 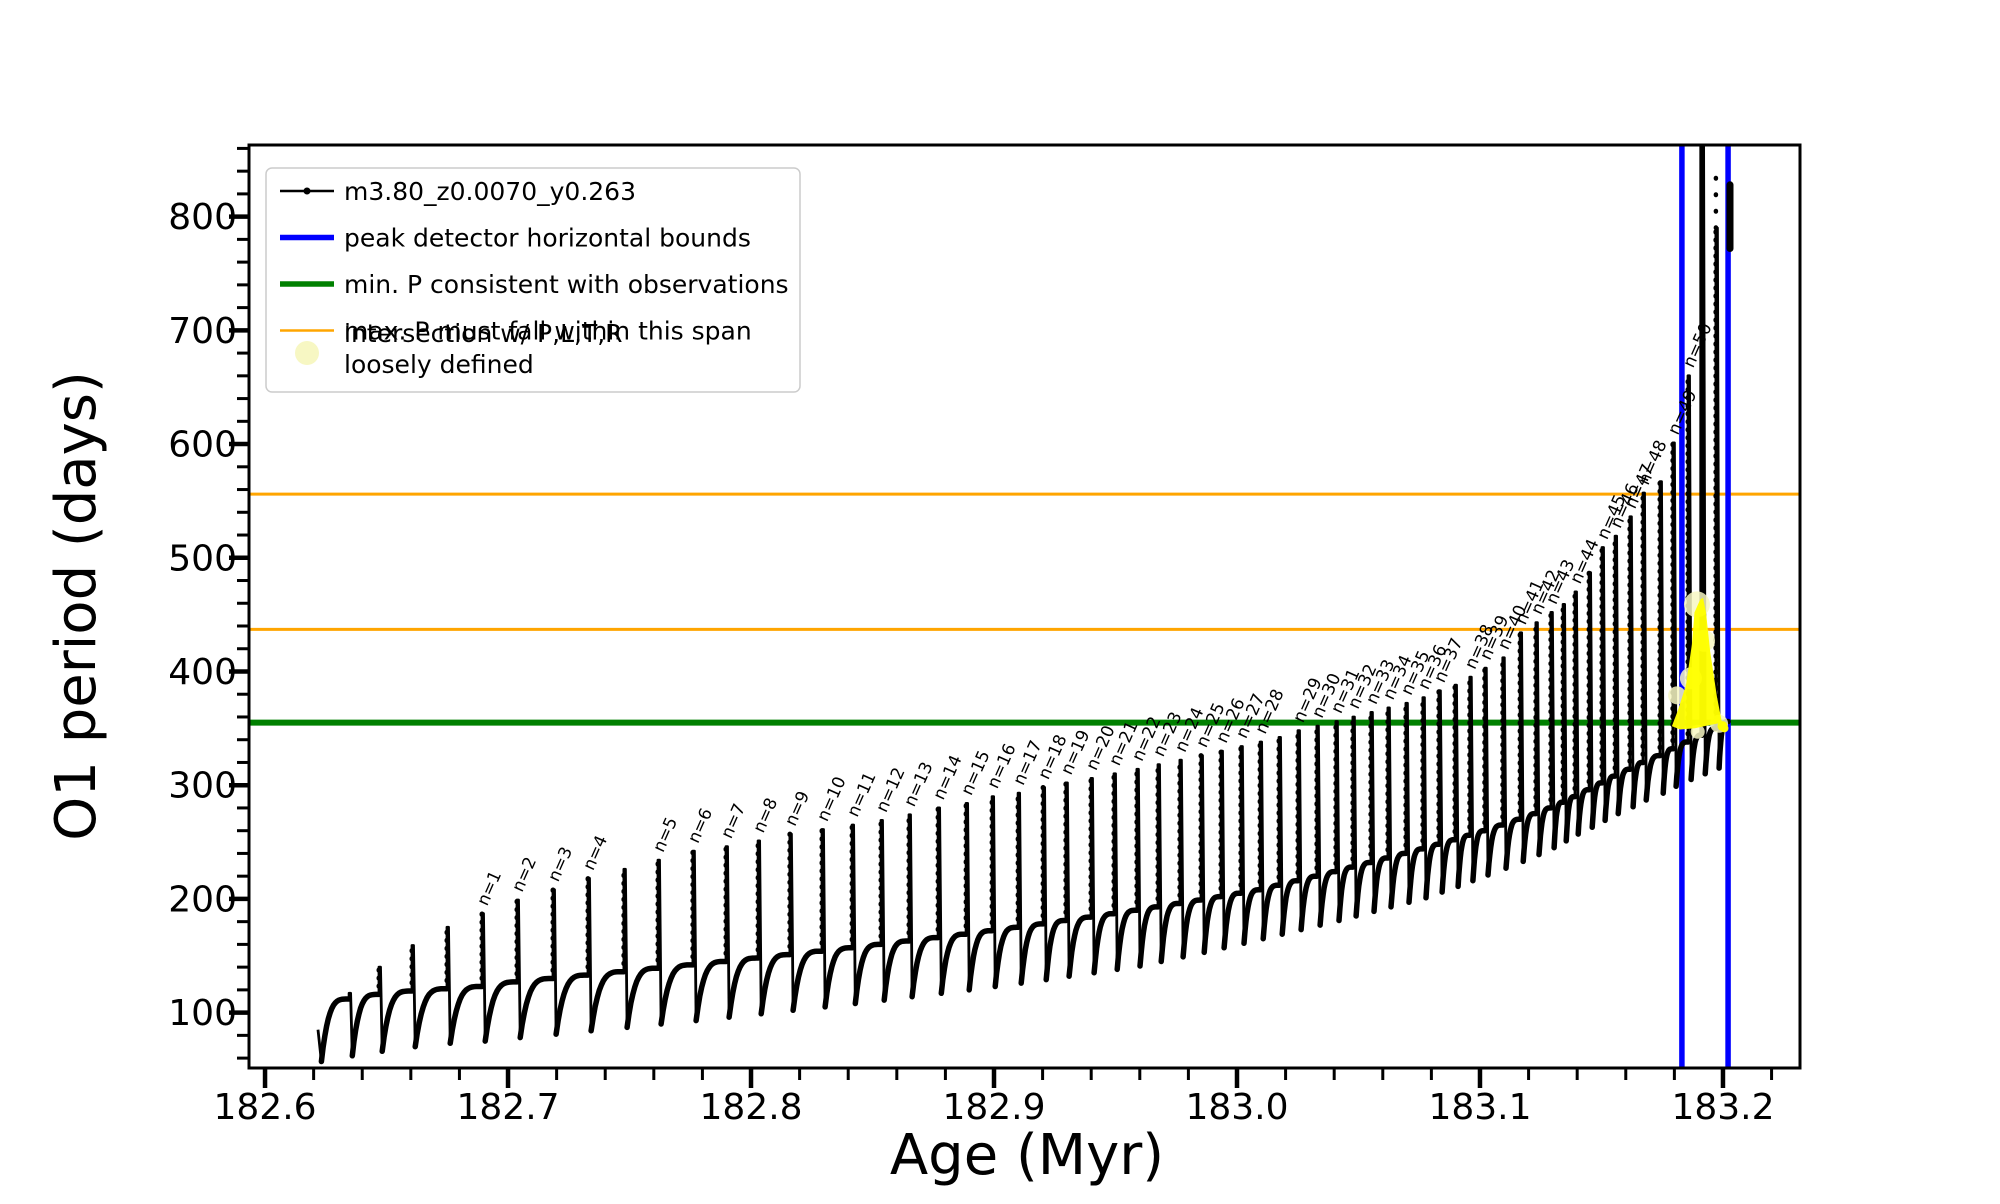 I want to click on y-axis-label: O1 period (days), so click(x=76, y=606).